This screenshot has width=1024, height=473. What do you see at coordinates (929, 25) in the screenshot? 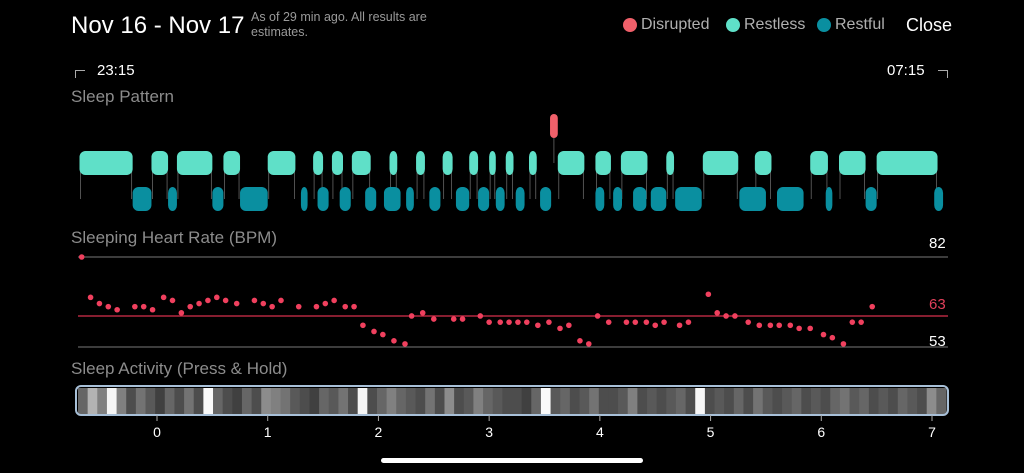
I see `close-button: Close` at bounding box center [929, 25].